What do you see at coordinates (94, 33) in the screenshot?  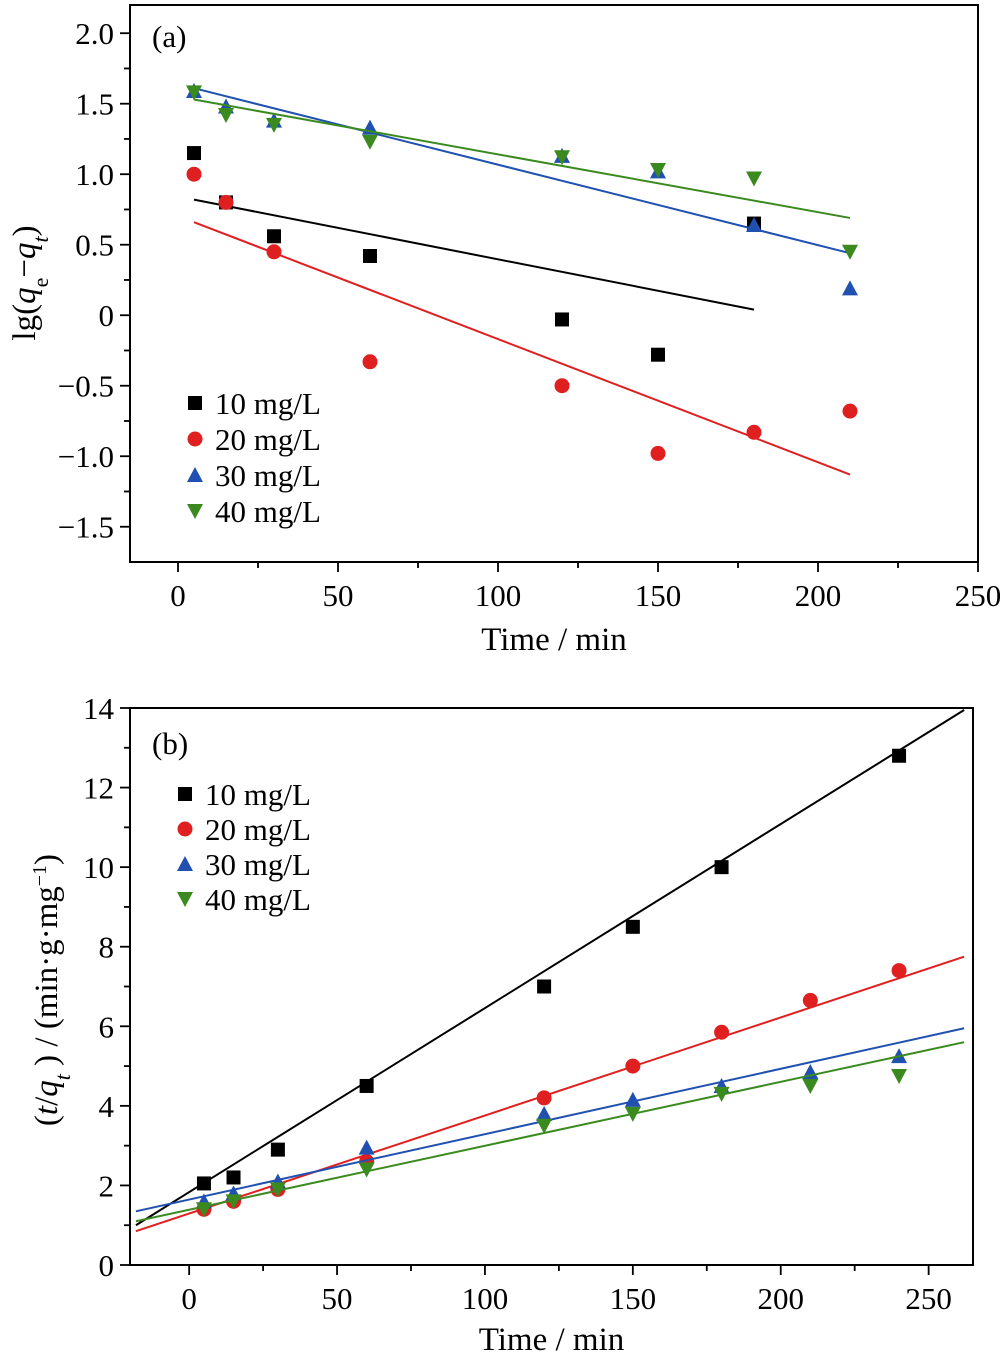 I see `y-tick-label: 2.0` at bounding box center [94, 33].